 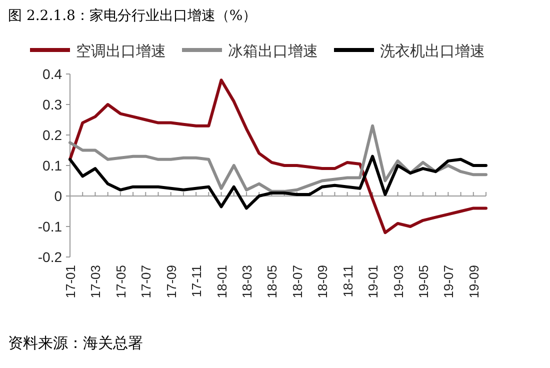 I want to click on legend-label: 洗衣机出口增速, so click(x=432, y=51).